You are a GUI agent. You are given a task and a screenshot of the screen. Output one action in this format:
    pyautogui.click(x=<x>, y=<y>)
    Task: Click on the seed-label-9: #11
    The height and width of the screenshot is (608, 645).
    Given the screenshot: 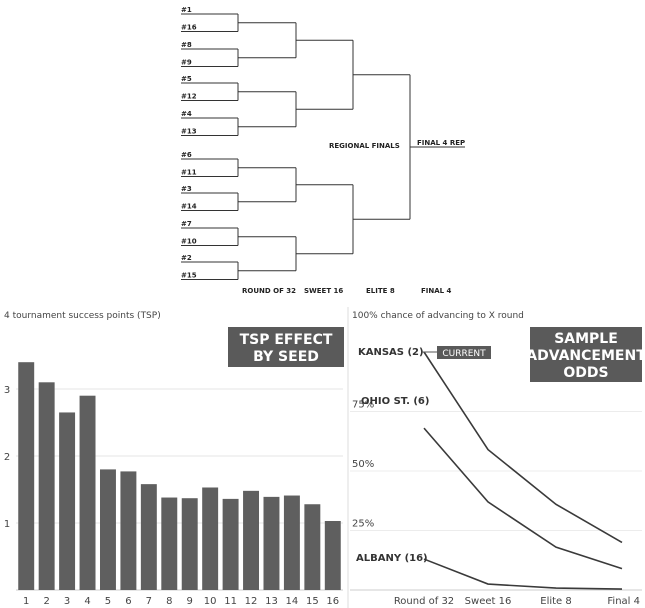 What is the action you would take?
    pyautogui.click(x=189, y=173)
    